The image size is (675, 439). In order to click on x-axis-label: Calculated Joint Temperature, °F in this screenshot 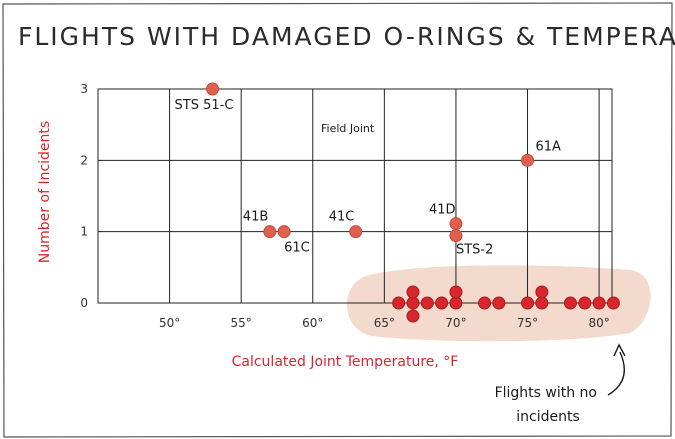, I will do `click(345, 362)`.